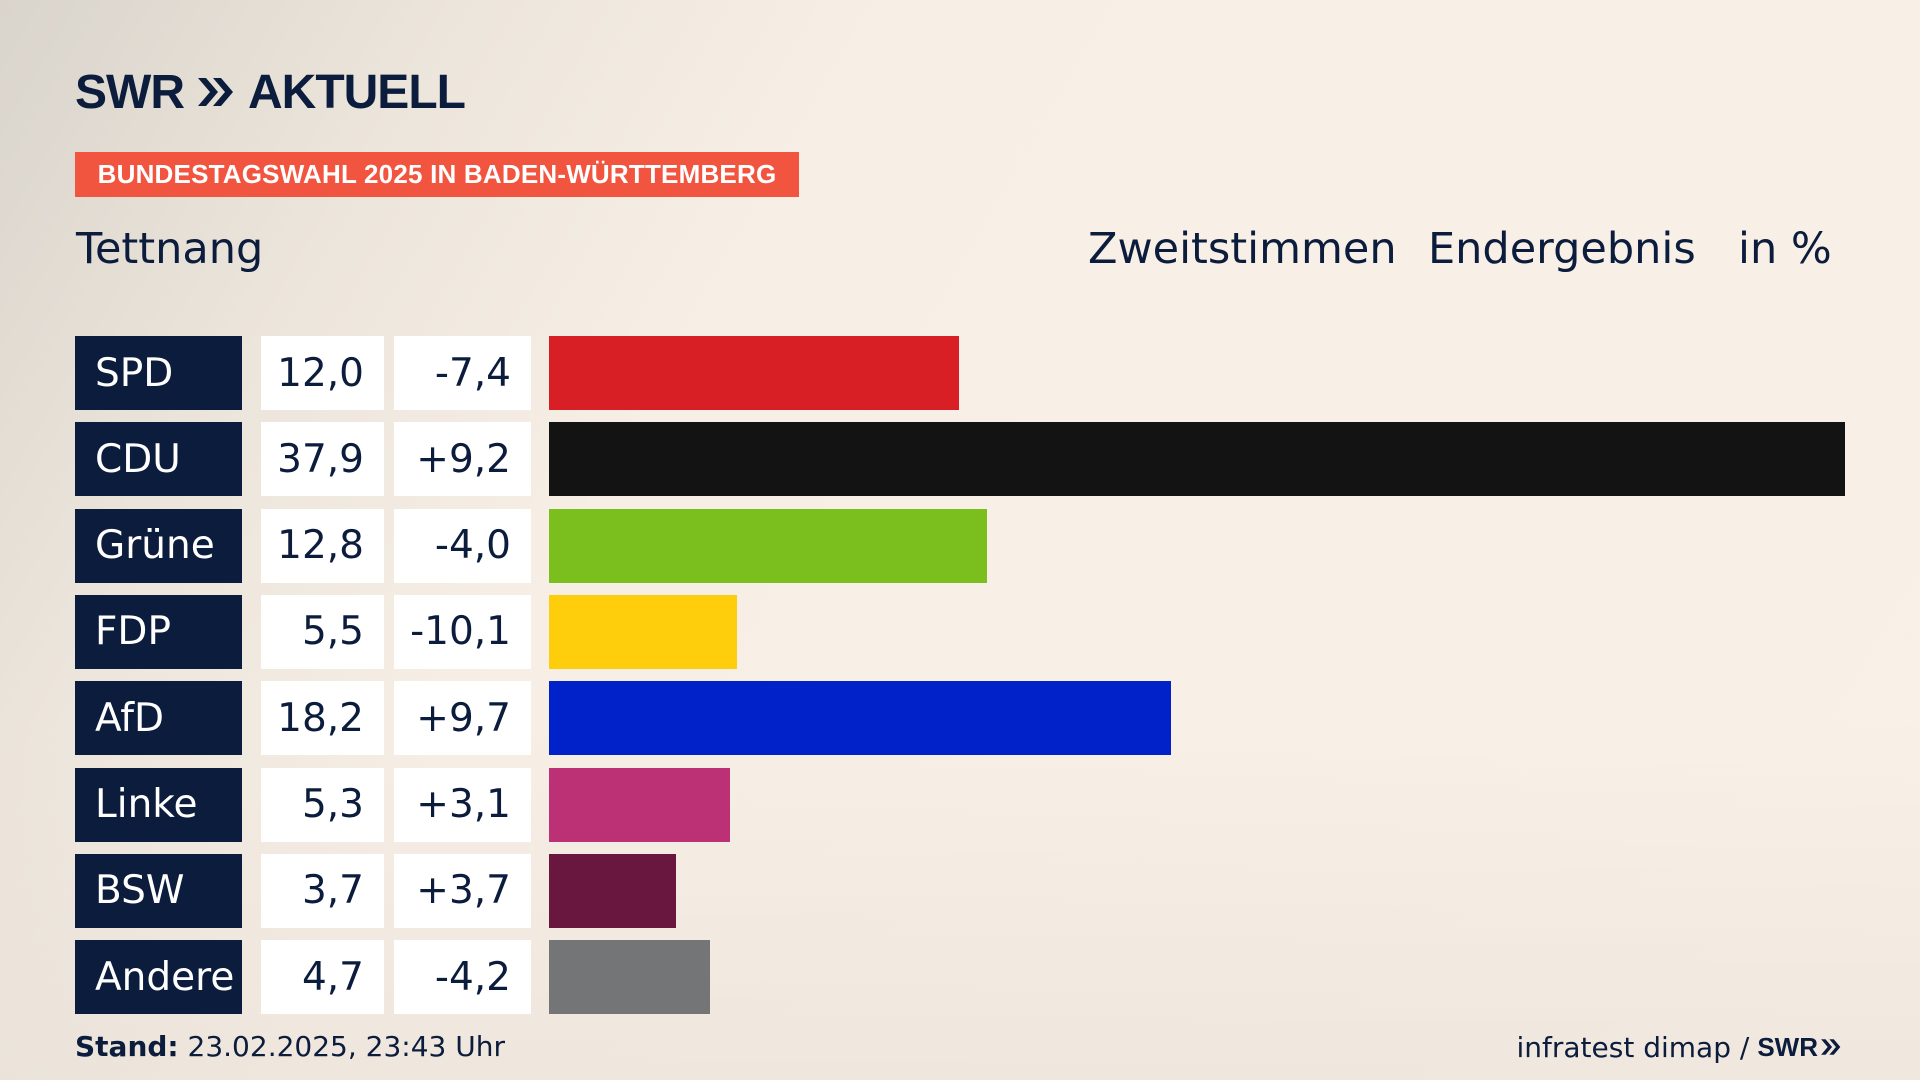 Image resolution: width=1920 pixels, height=1080 pixels. Describe the element at coordinates (322, 977) in the screenshot. I see `result-value: 4,7` at that location.